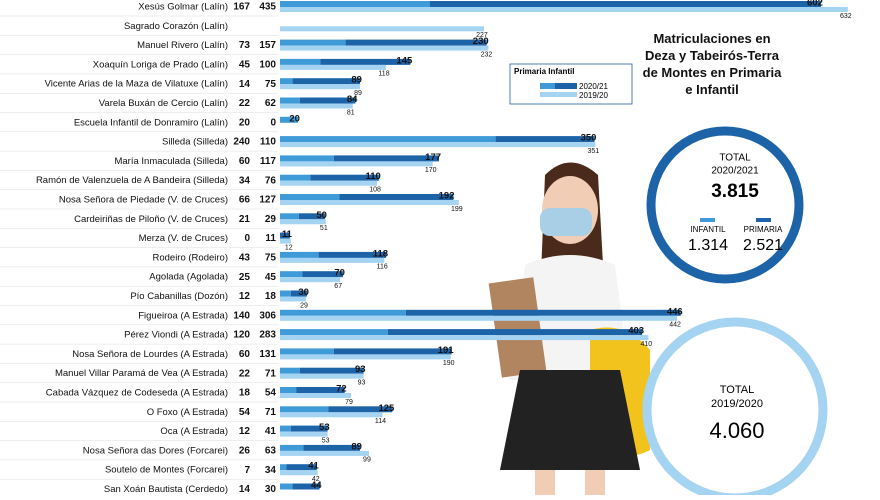 This screenshot has height=500, width=880. Describe the element at coordinates (316, 485) in the screenshot. I see `total-label: 44` at that location.